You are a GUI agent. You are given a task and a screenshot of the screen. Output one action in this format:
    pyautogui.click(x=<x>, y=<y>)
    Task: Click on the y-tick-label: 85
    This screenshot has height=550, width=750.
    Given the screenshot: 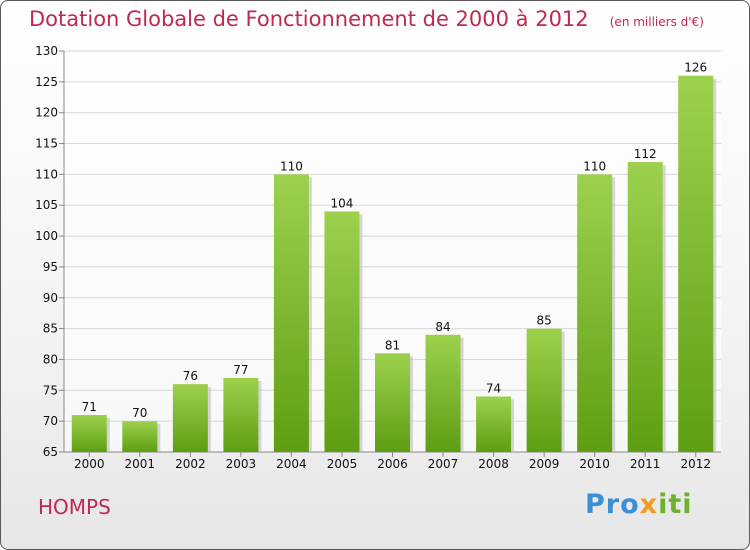 What is the action you would take?
    pyautogui.click(x=50, y=329)
    